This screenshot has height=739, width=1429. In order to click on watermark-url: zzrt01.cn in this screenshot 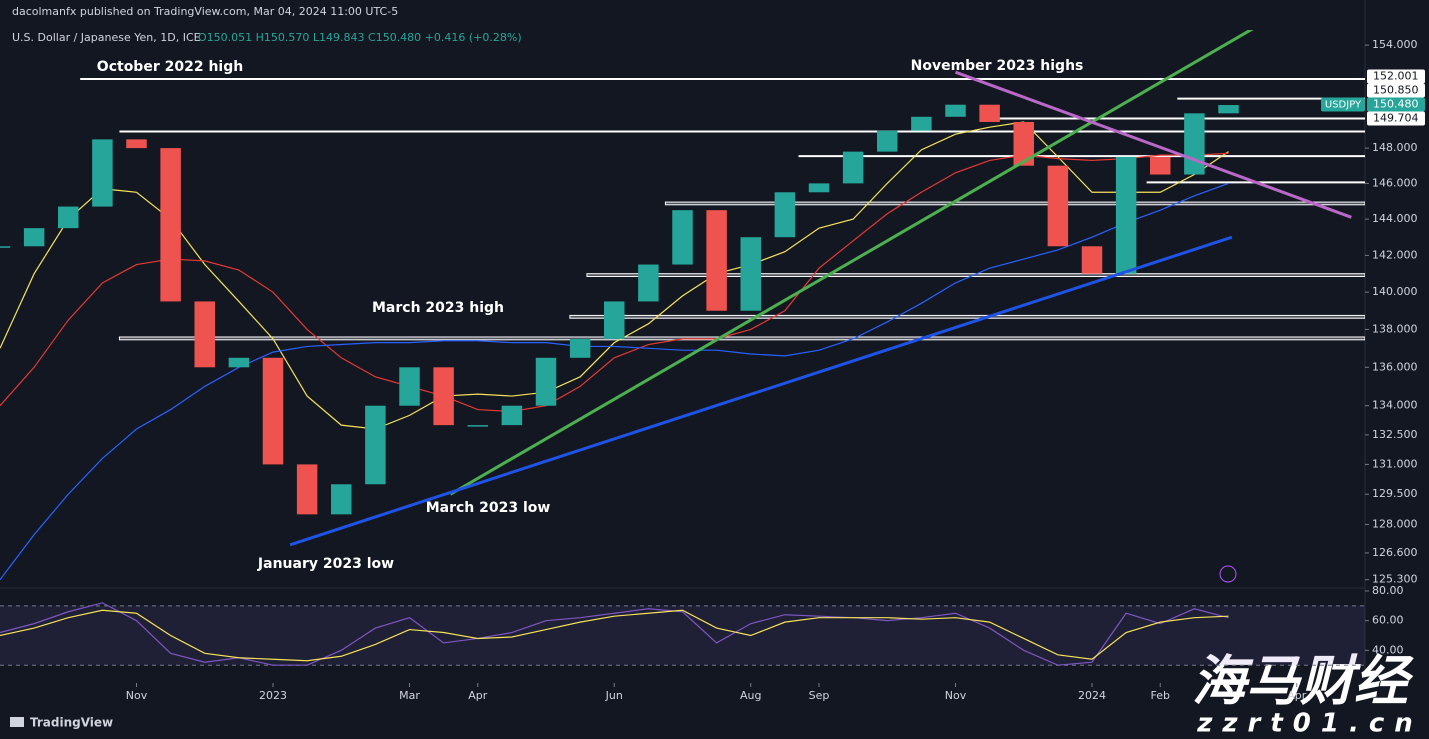, I will do `click(1309, 724)`.